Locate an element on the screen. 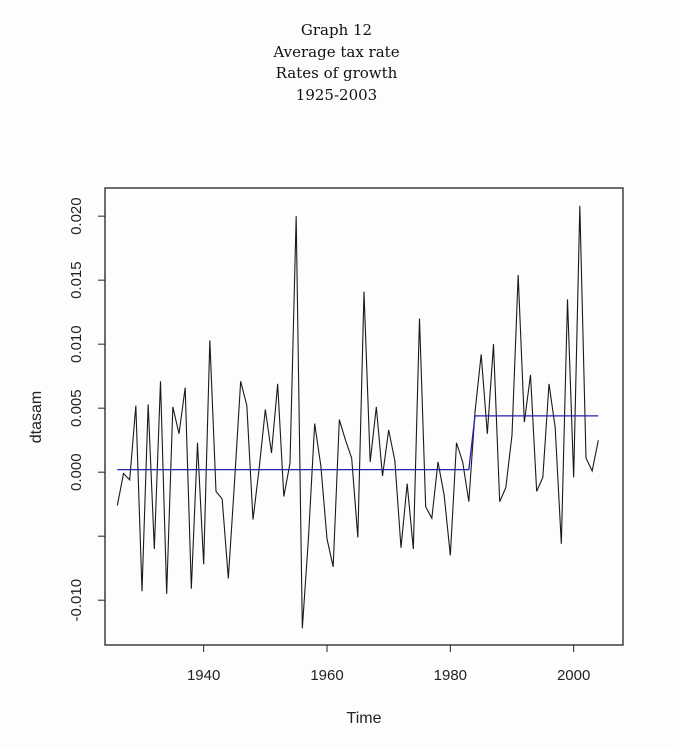  y-axis-label: dtasam is located at coordinates (36, 417).